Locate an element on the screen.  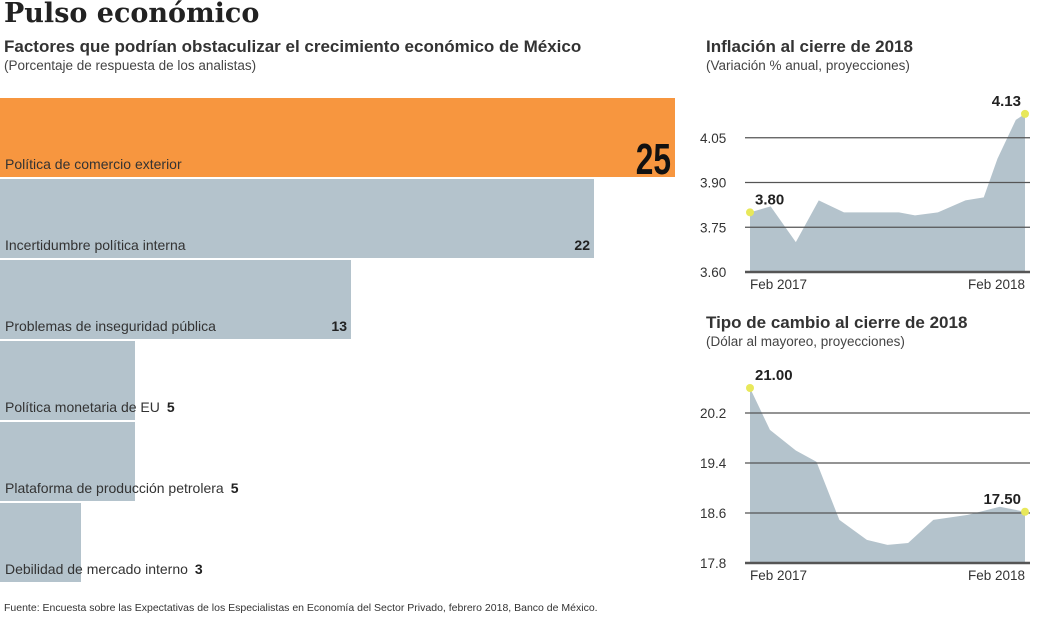
inflation-y-tick: 4.05 is located at coordinates (713, 138).